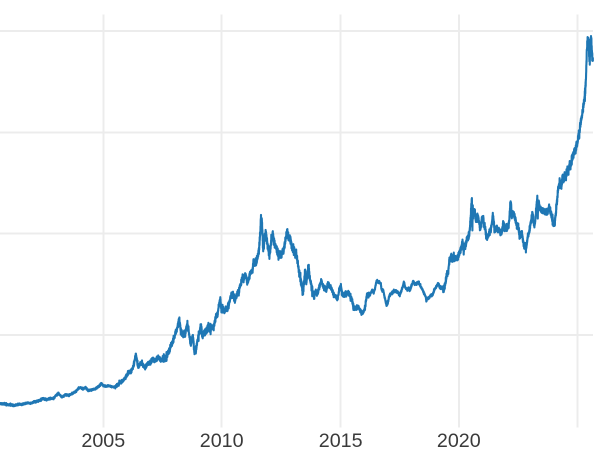 The width and height of the screenshot is (600, 450). Describe the element at coordinates (103, 440) in the screenshot. I see `svg-text: 2005` at that location.